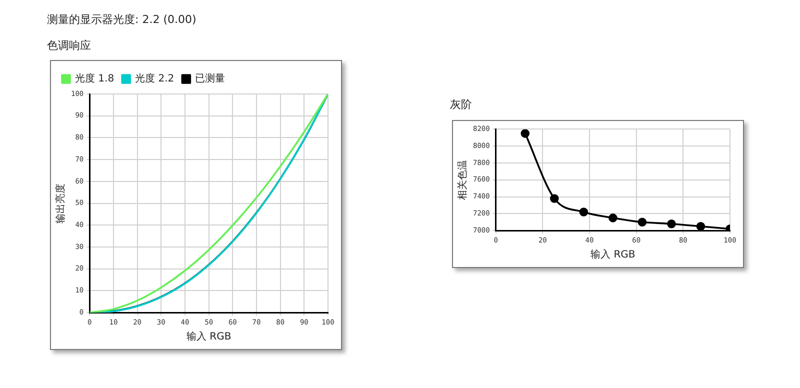 This screenshot has height=388, width=800. Describe the element at coordinates (462, 180) in the screenshot. I see `y-axis-title: 相关色温` at that location.